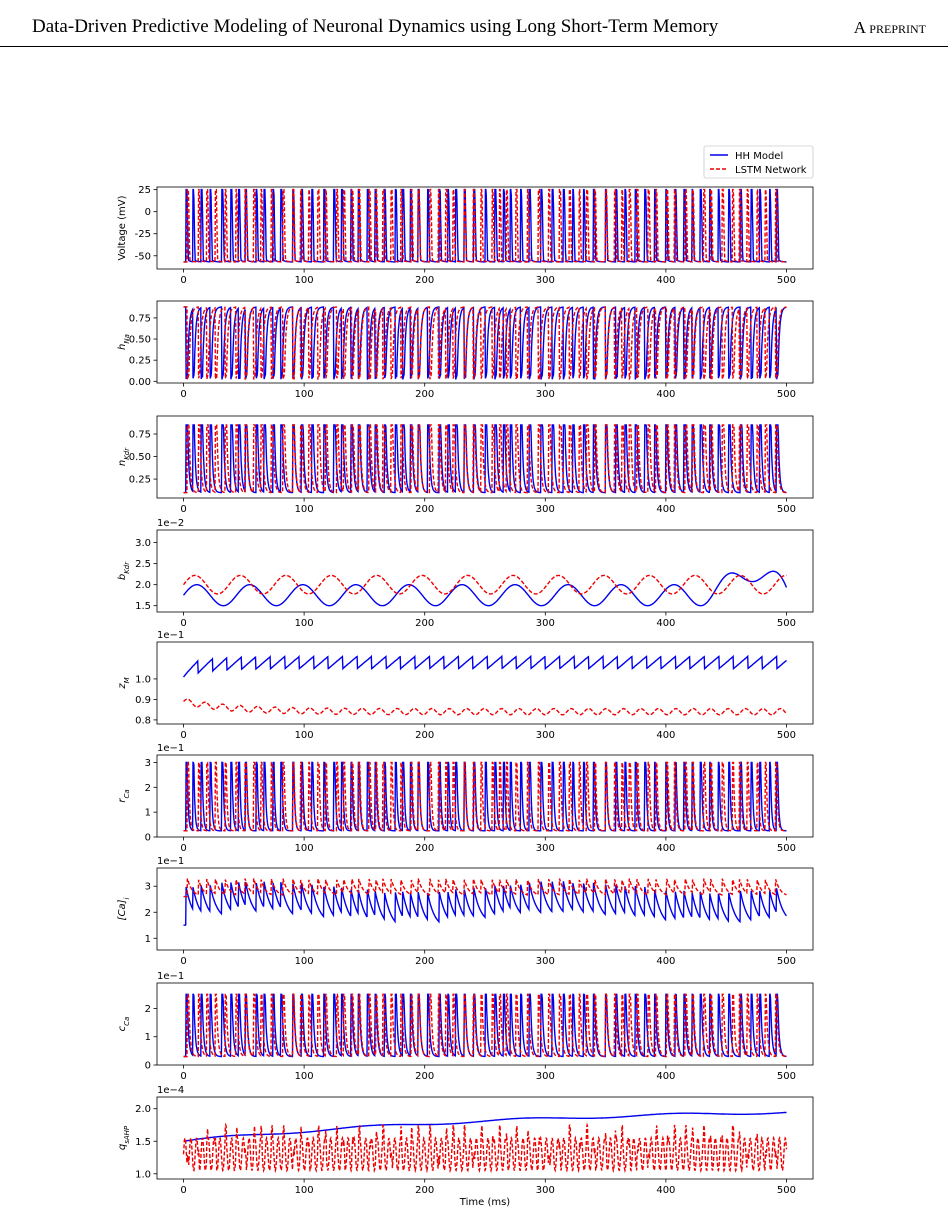  I want to click on y-tick-label: 1.0, so click(143, 1174).